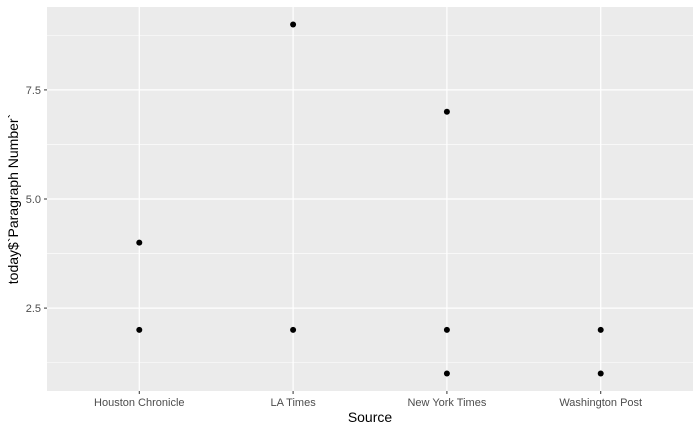  I want to click on x-axis-title: Source, so click(370, 417).